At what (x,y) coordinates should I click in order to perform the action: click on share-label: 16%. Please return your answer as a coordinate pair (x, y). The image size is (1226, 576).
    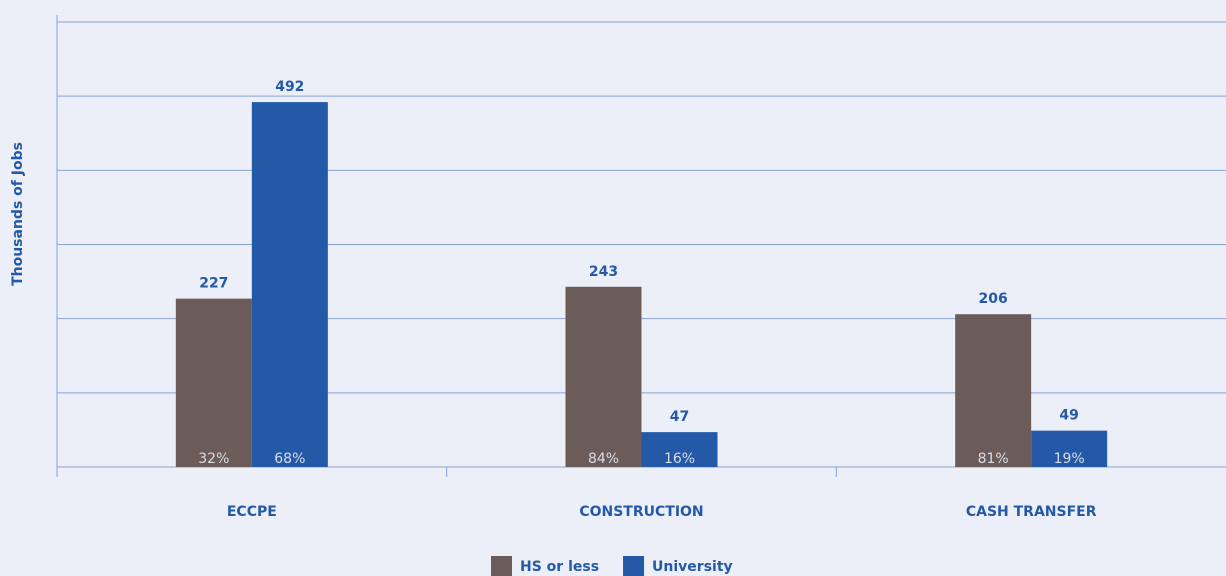
    Looking at the image, I should click on (679, 459).